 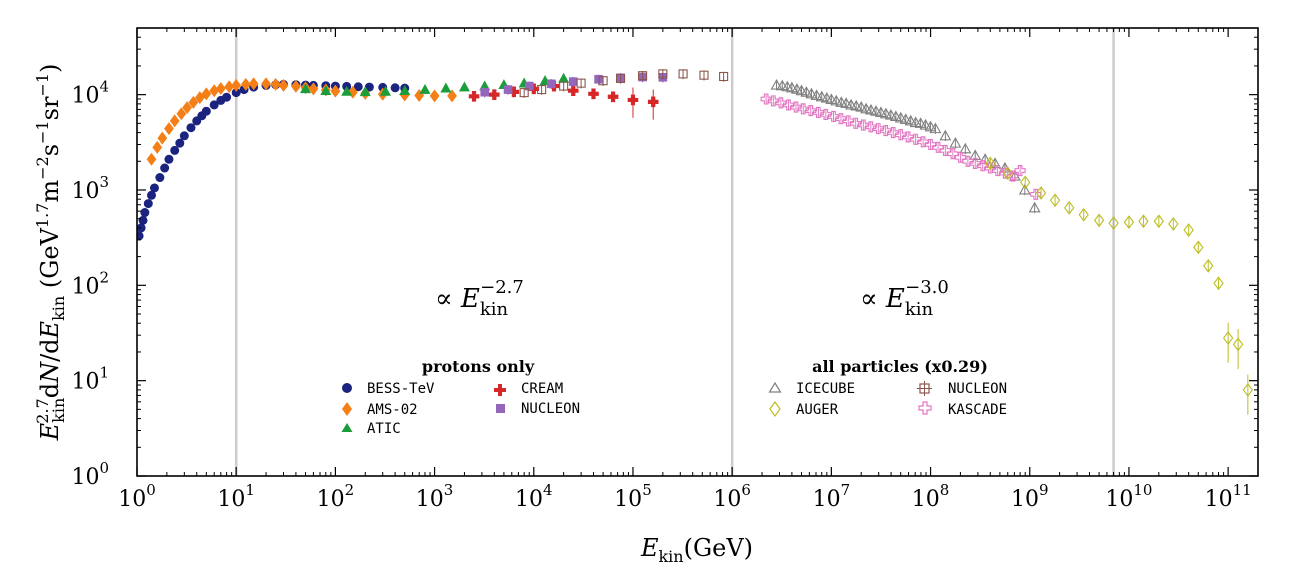 What do you see at coordinates (1030, 496) in the screenshot?
I see `x-tick-label: 10⁹` at bounding box center [1030, 496].